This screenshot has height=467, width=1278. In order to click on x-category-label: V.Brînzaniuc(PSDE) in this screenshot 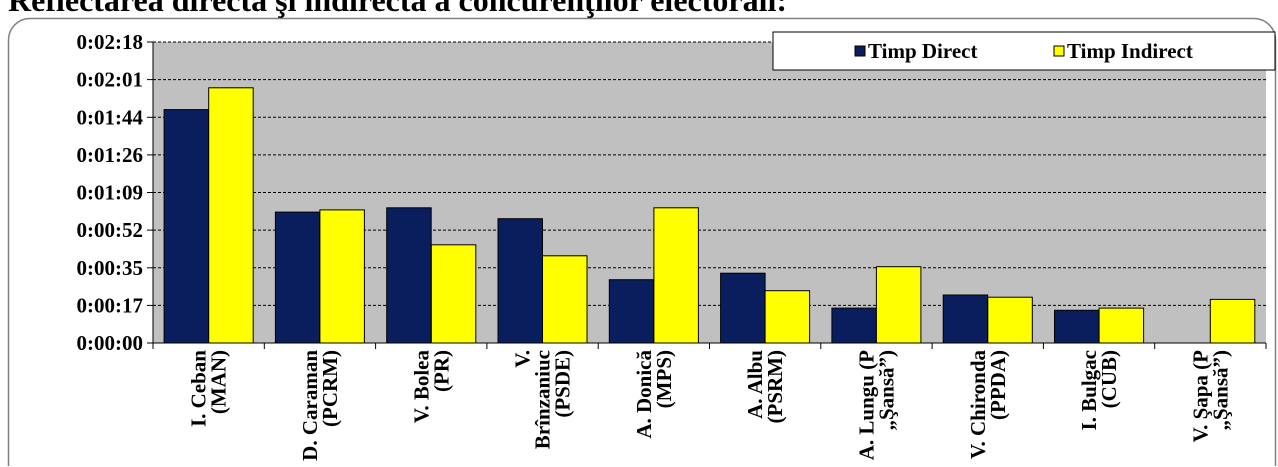, I will do `click(543, 399)`.